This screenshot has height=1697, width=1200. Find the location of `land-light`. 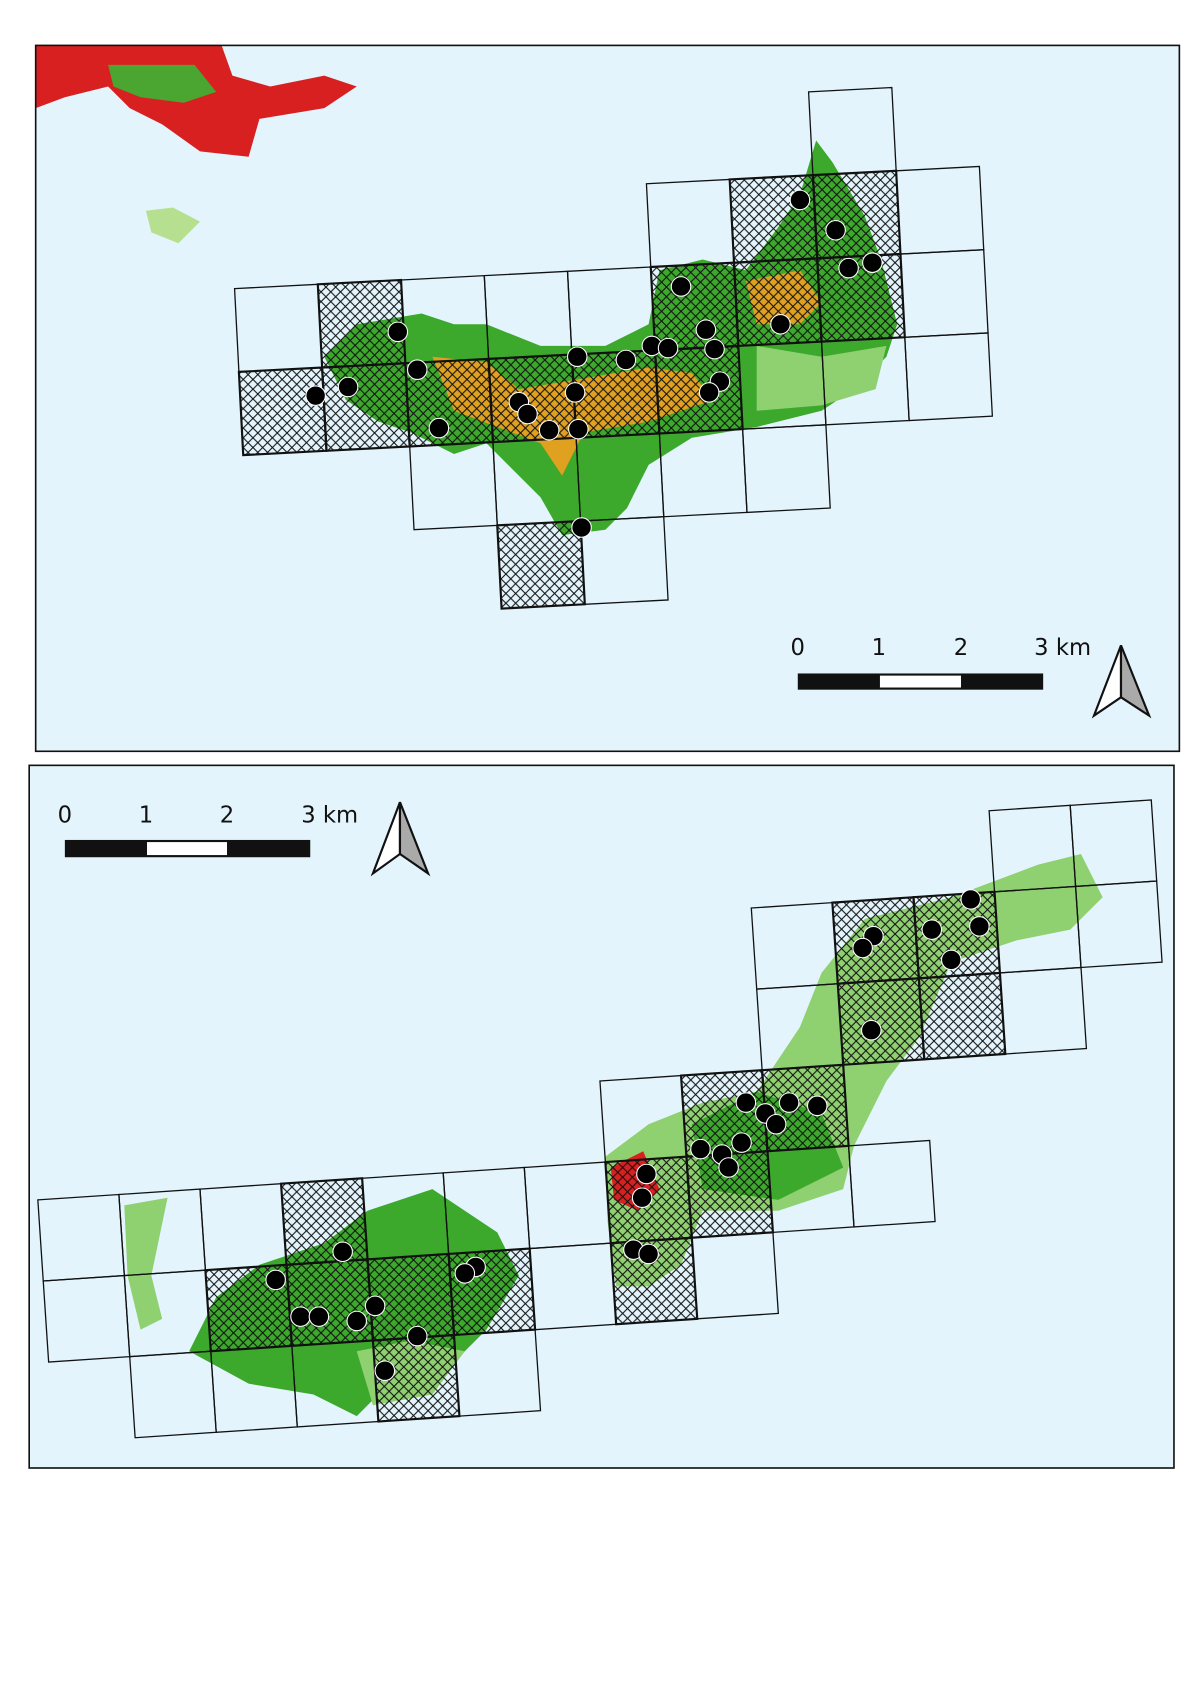

land-light is located at coordinates (821, 378).